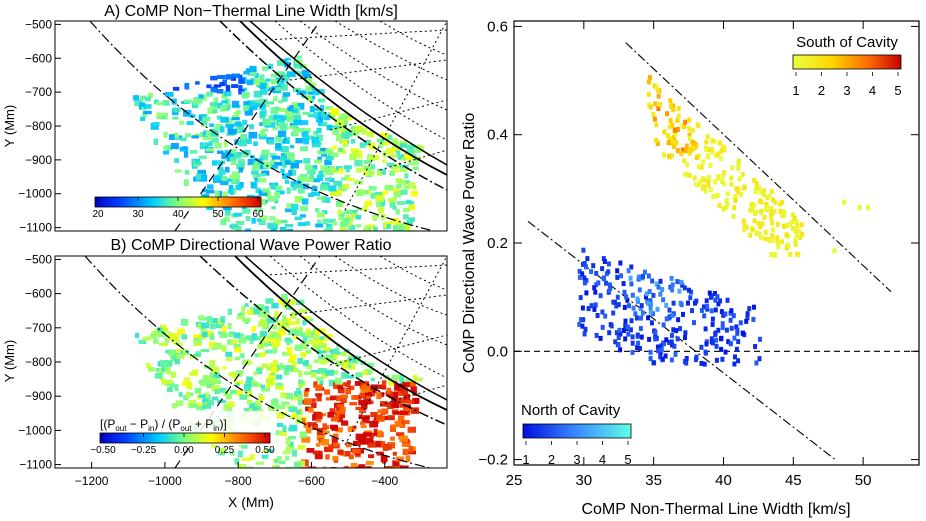  I want to click on ytick-label: −900, so click(38, 396).